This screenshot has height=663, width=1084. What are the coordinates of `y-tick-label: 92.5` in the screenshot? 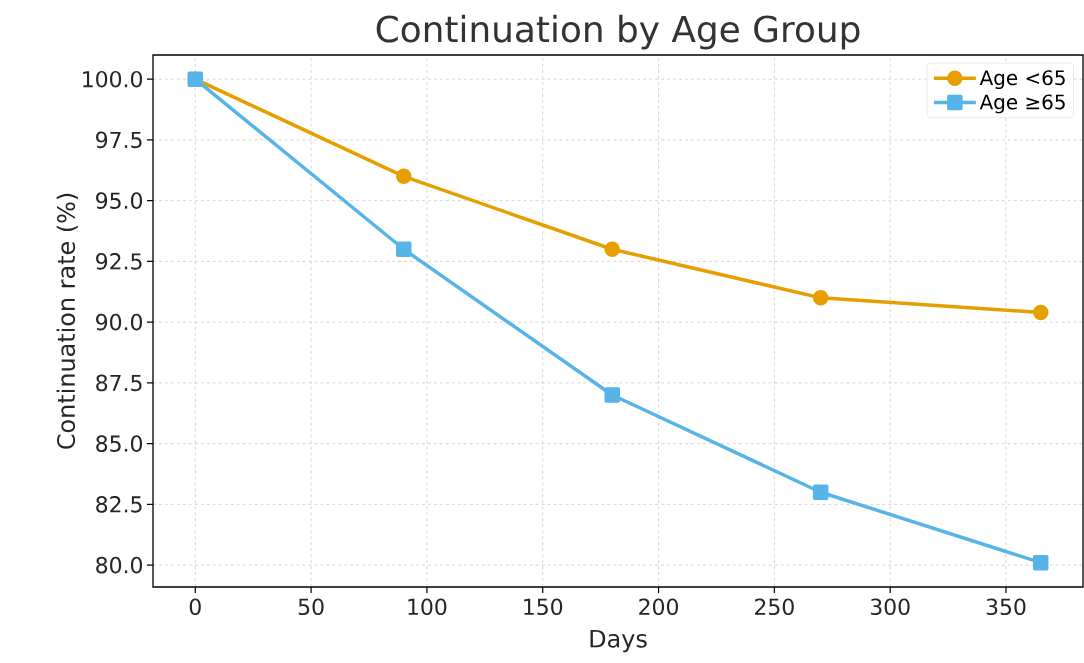 It's located at (119, 261).